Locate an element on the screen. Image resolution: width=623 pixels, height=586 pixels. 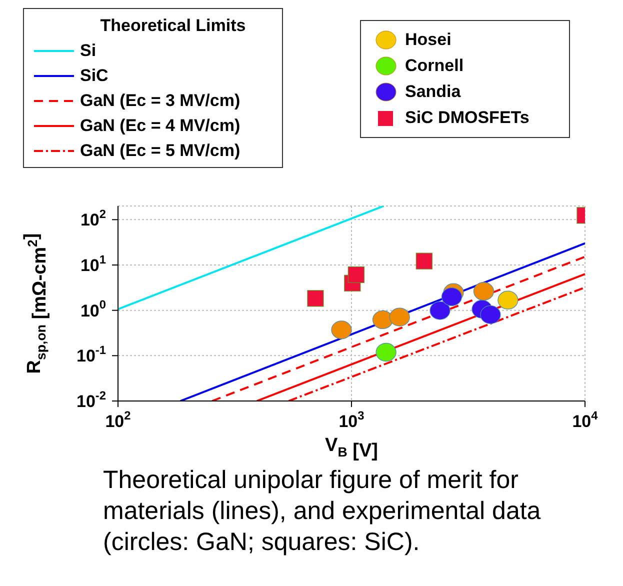
legend-label: Sandia is located at coordinates (433, 92).